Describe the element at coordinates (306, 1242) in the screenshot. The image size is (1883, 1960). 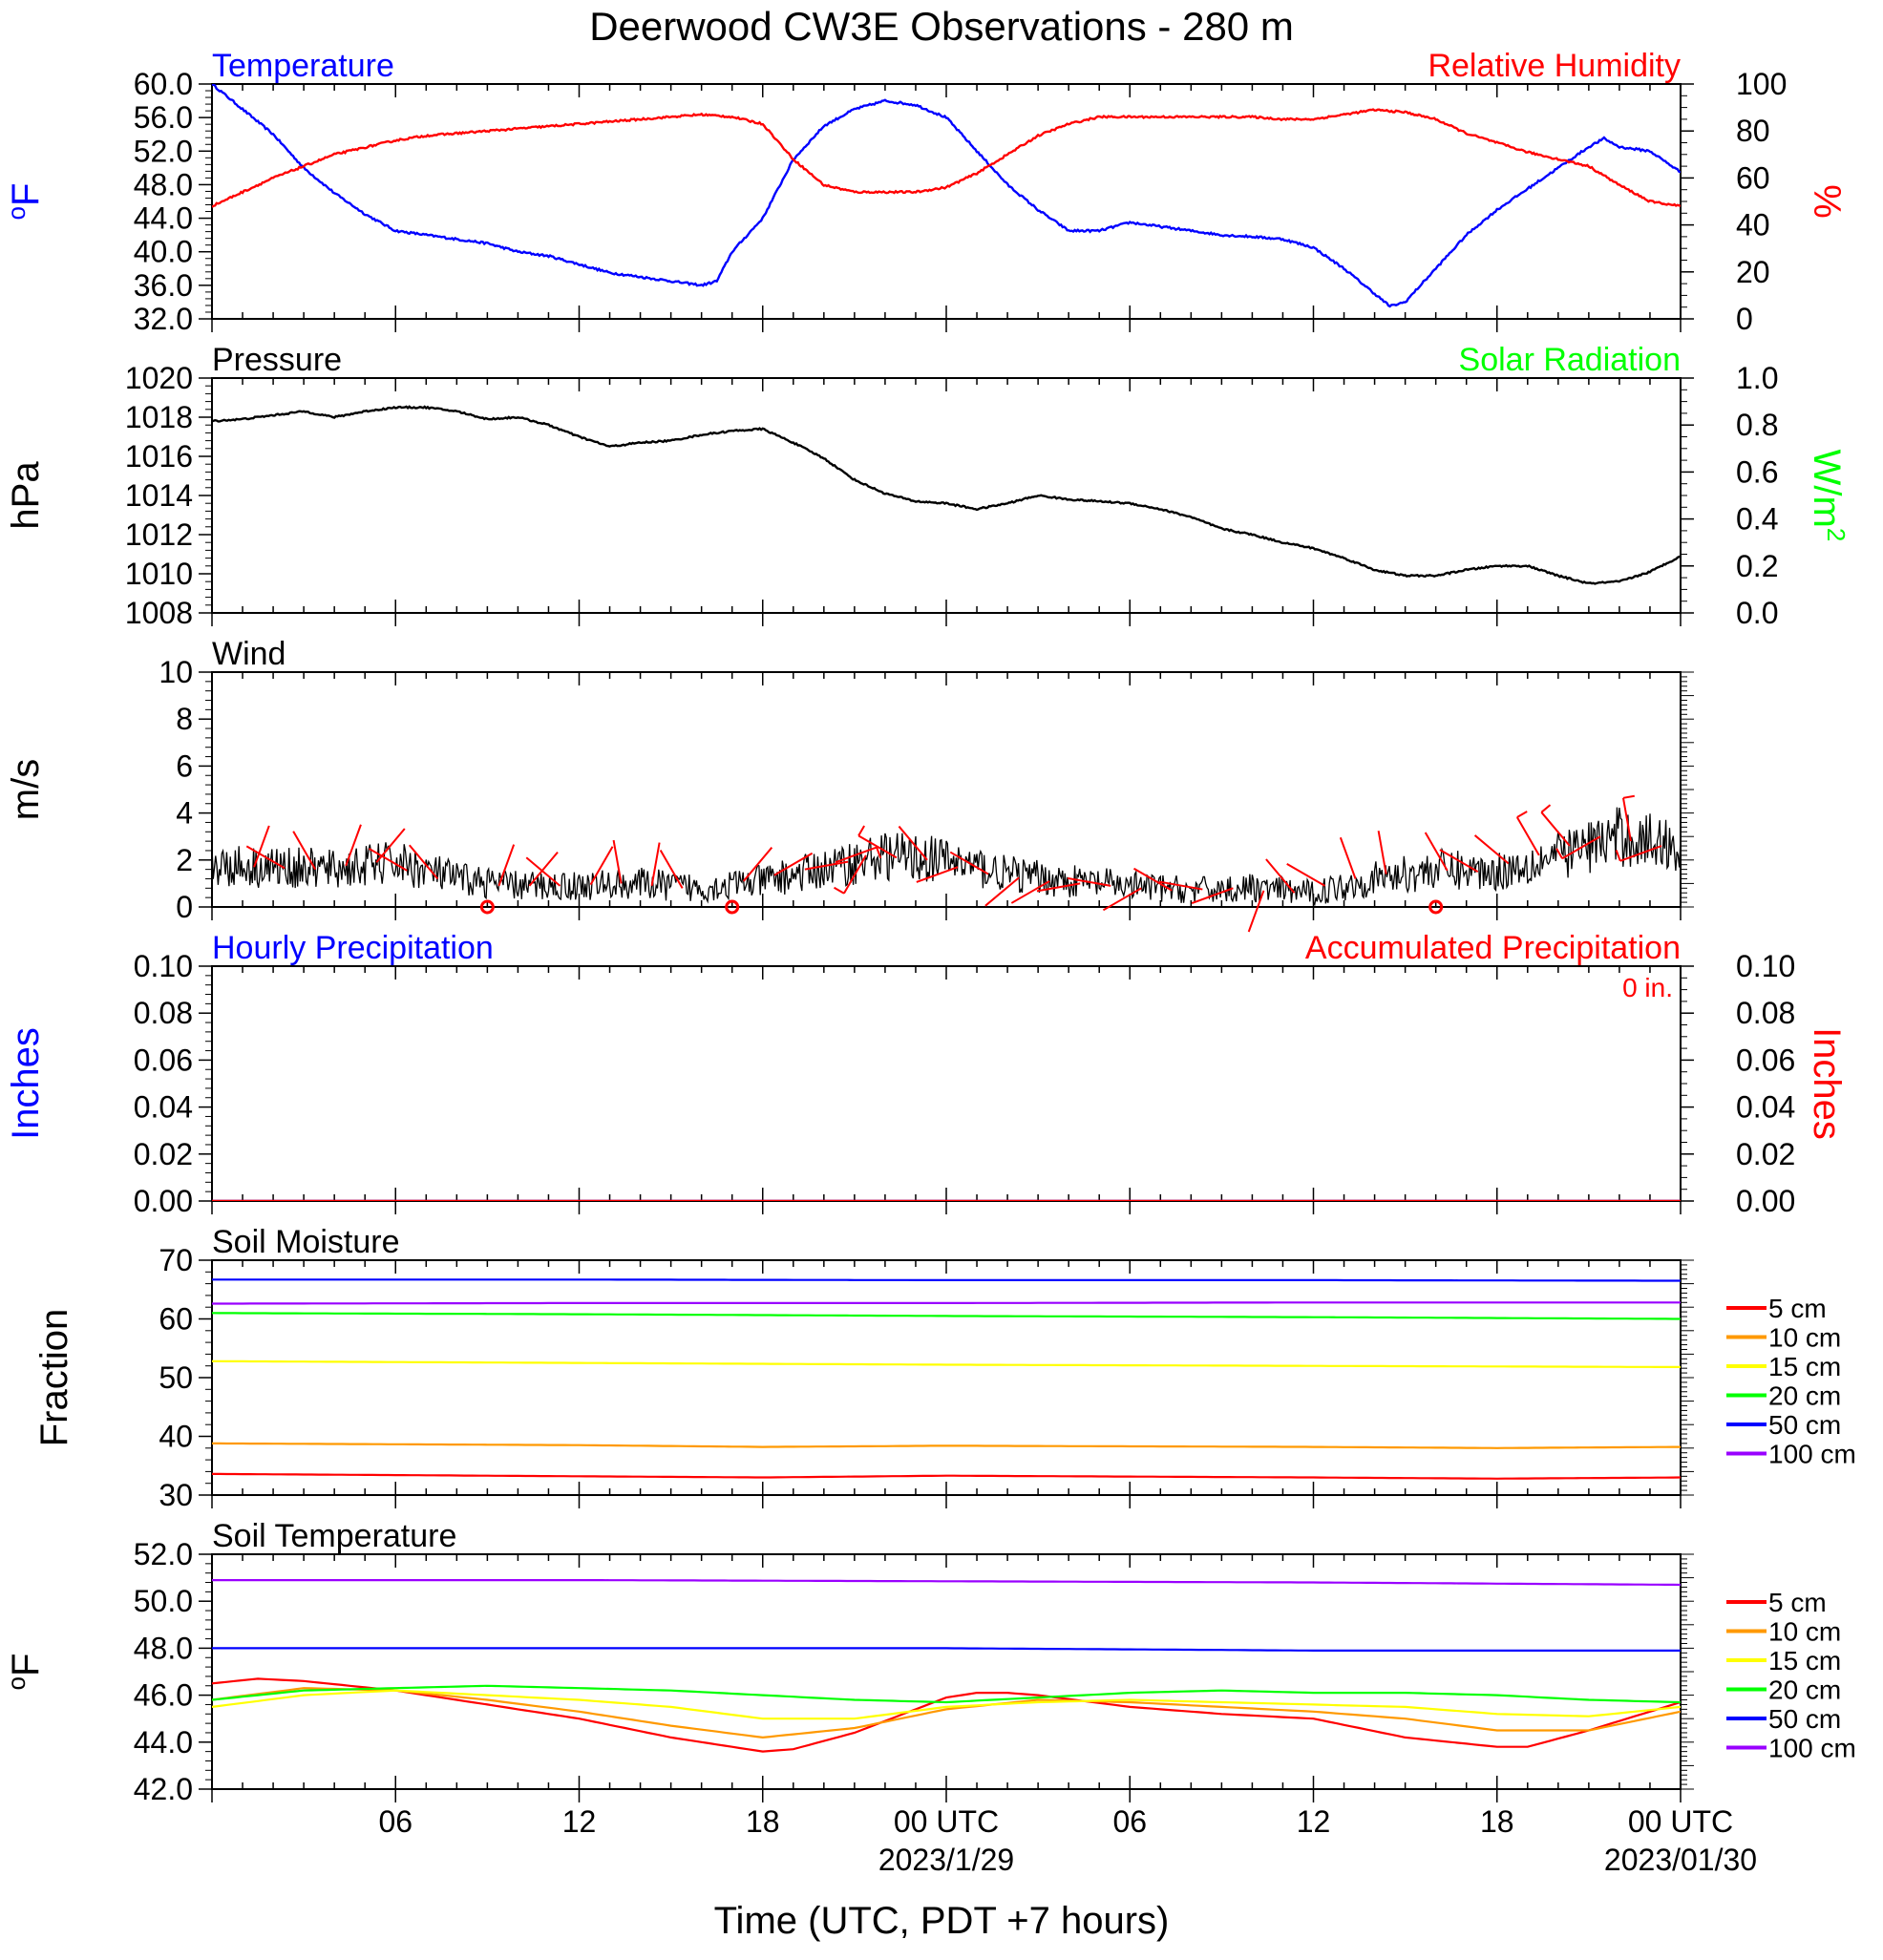
I see `panel-title-left: Soil Moisture` at that location.